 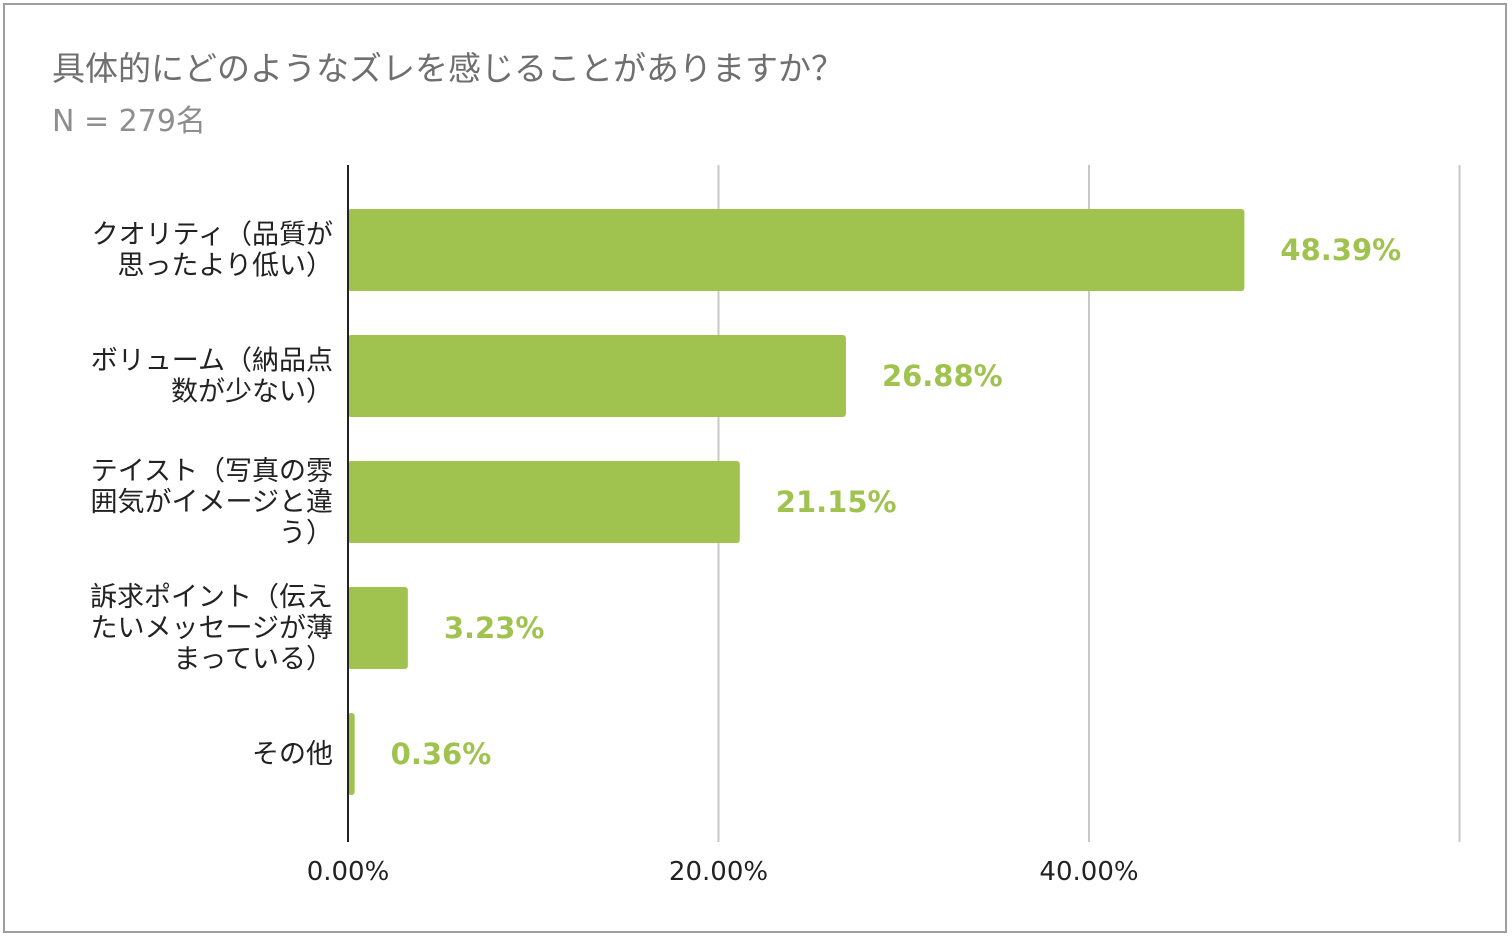 What do you see at coordinates (494, 628) in the screenshot?
I see `bar-value-label: 3.23%` at bounding box center [494, 628].